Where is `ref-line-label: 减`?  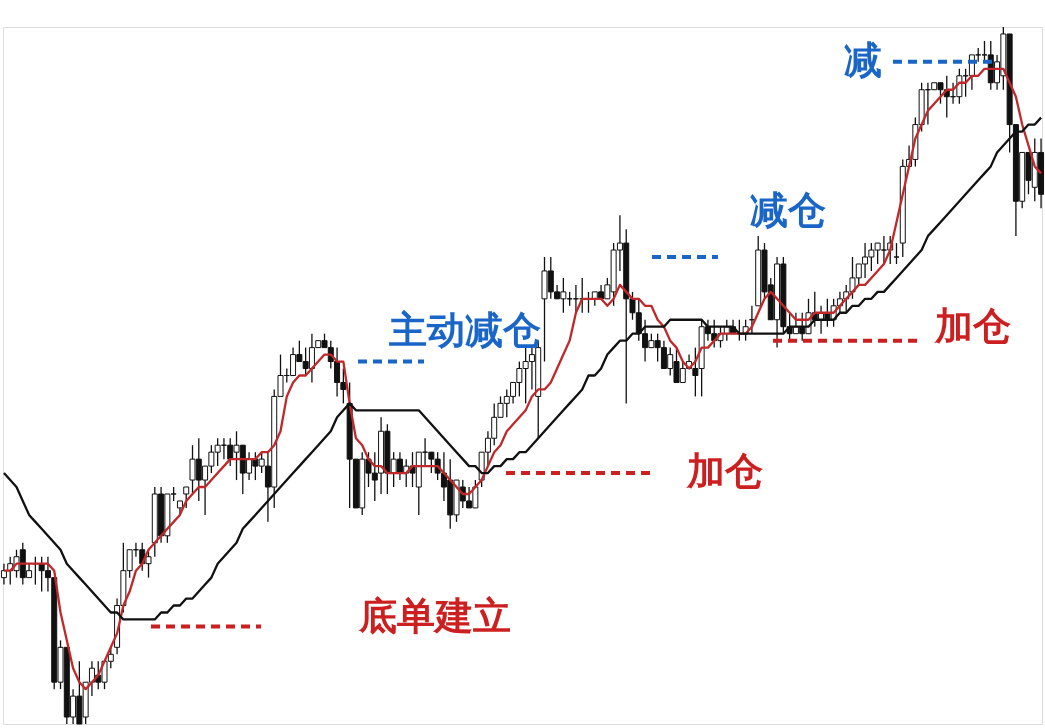
ref-line-label: 减 is located at coordinates (863, 59).